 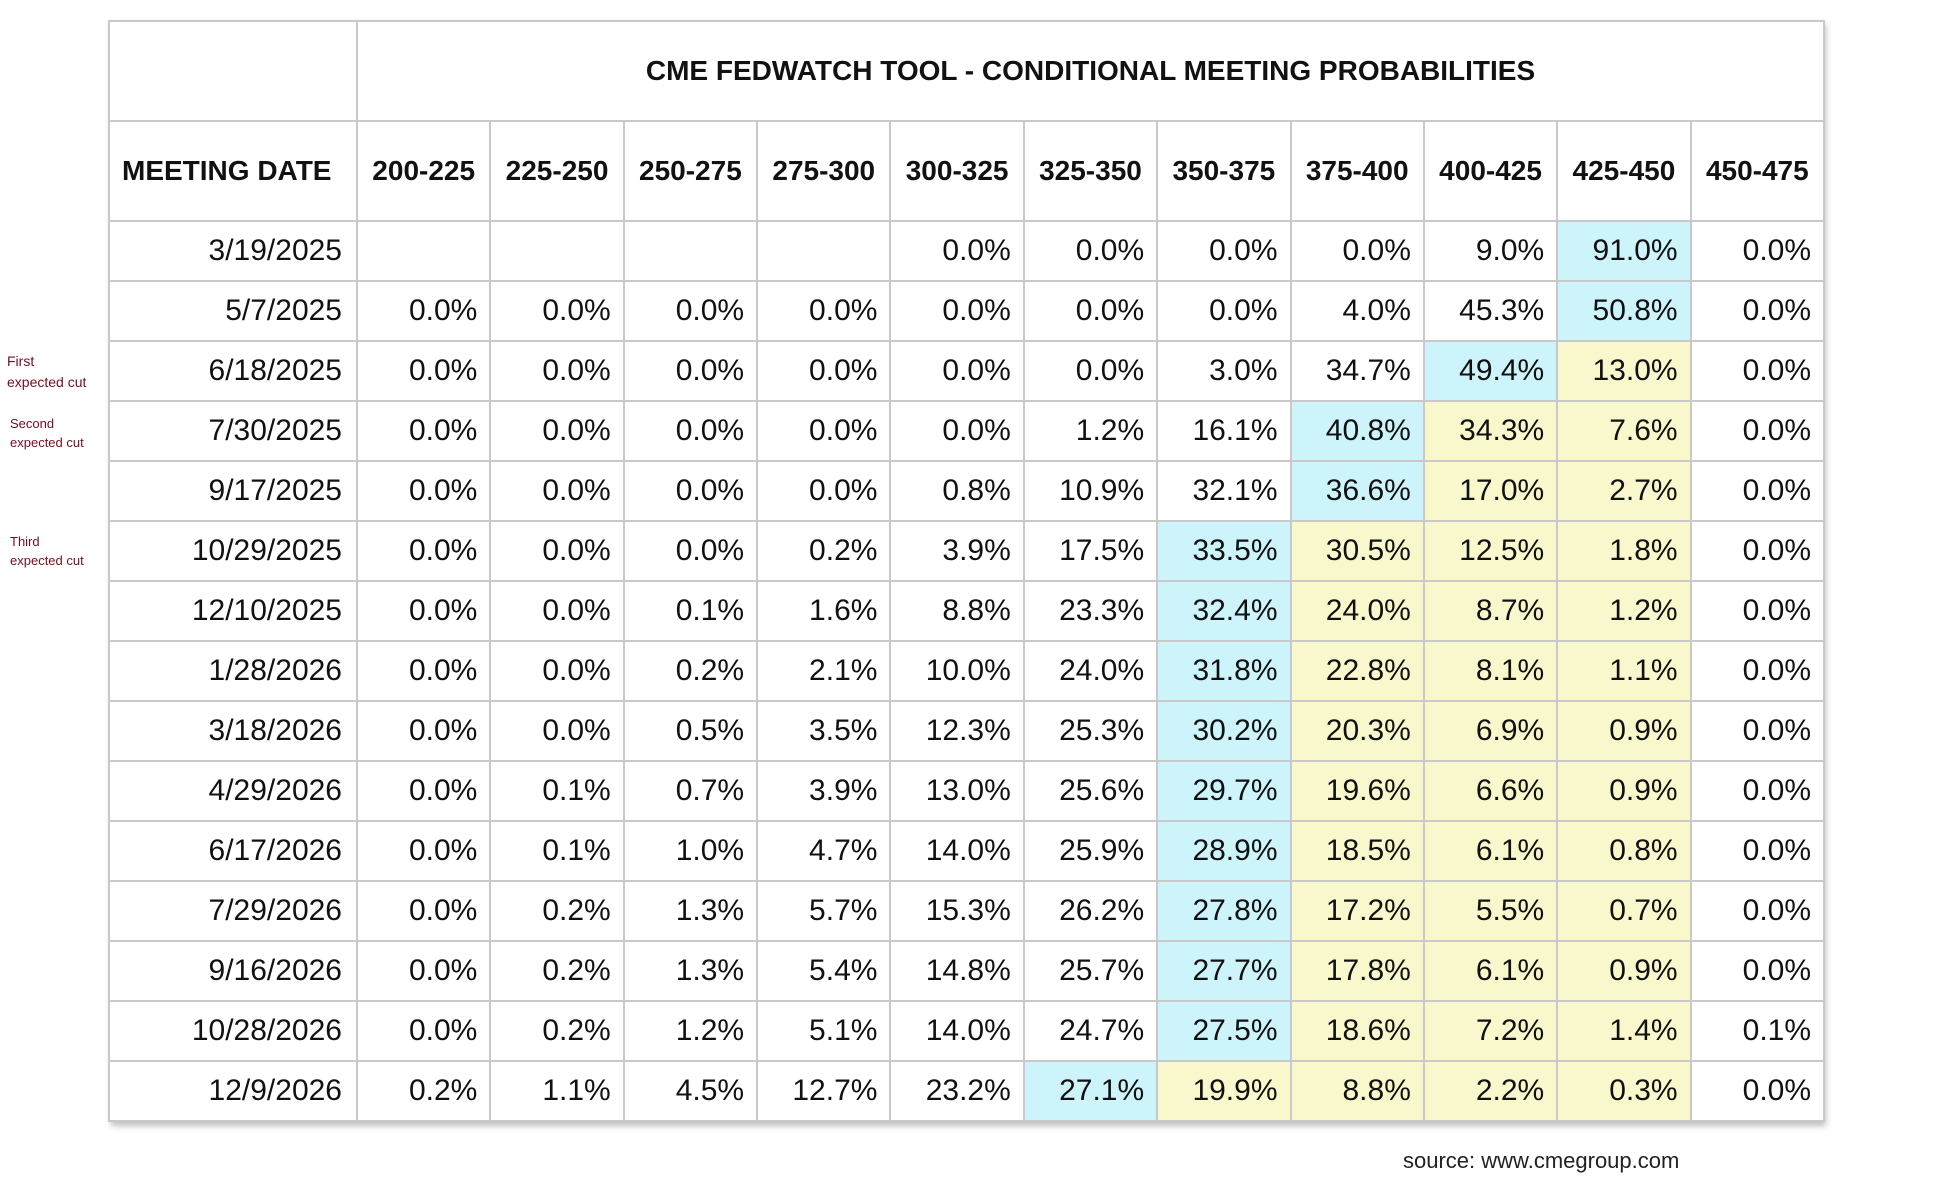 I want to click on probability-cell: 10.9%, so click(x=1090, y=491).